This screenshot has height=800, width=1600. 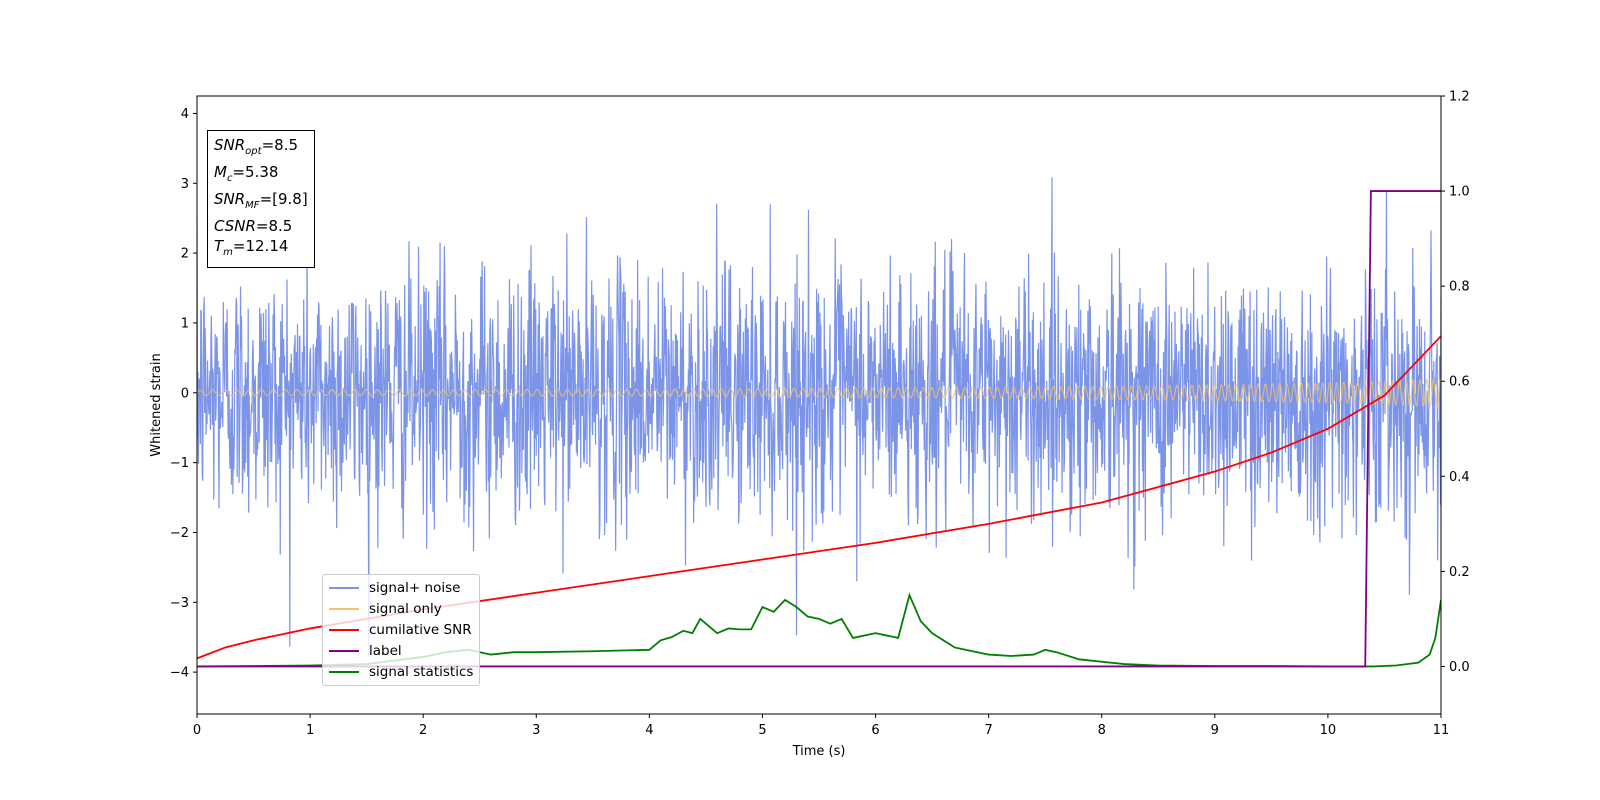 What do you see at coordinates (252, 205) in the screenshot?
I see `snr-mf-subscript: MF` at bounding box center [252, 205].